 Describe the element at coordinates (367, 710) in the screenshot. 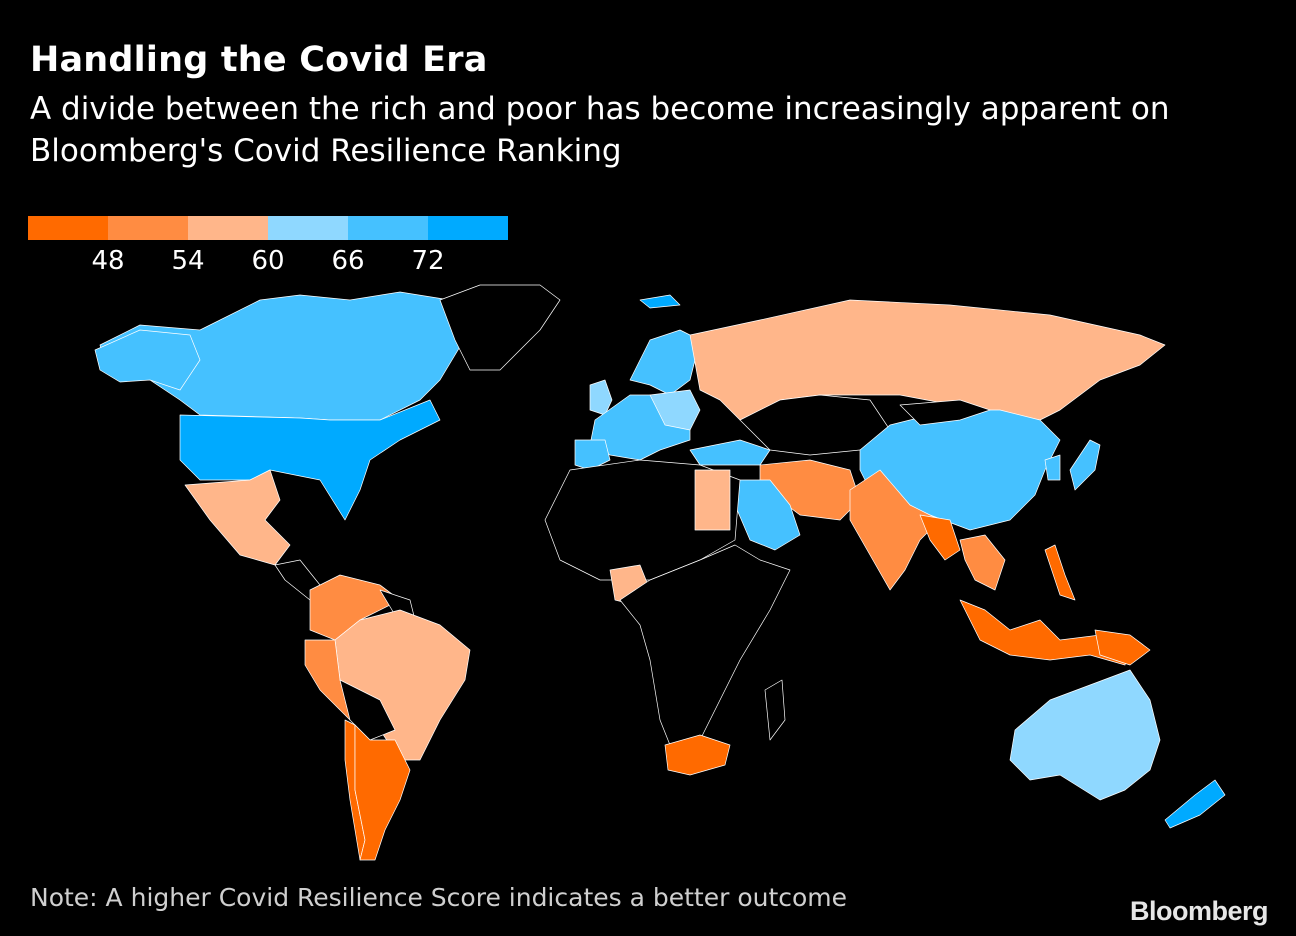

I see `region-bolivia-paraguay` at that location.